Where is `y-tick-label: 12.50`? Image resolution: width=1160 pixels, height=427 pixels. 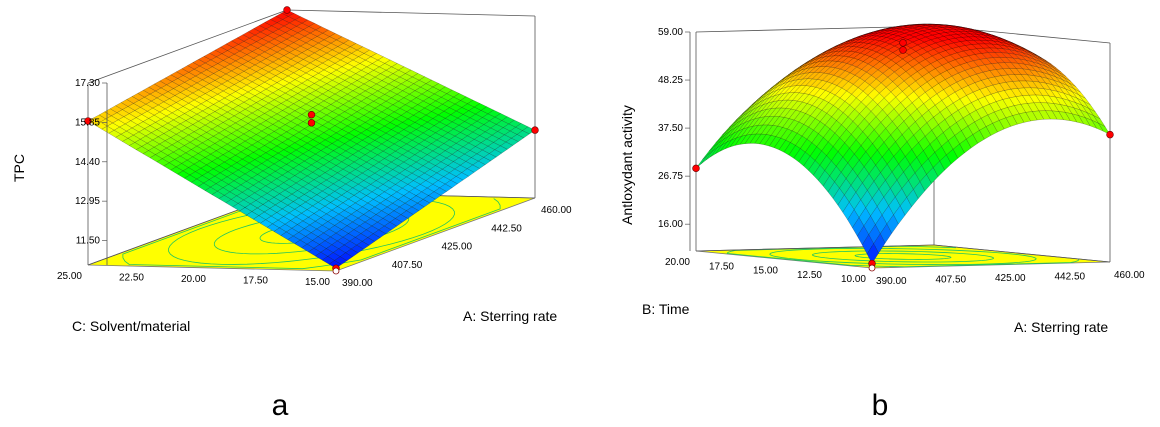 y-tick-label: 12.50 is located at coordinates (809, 275).